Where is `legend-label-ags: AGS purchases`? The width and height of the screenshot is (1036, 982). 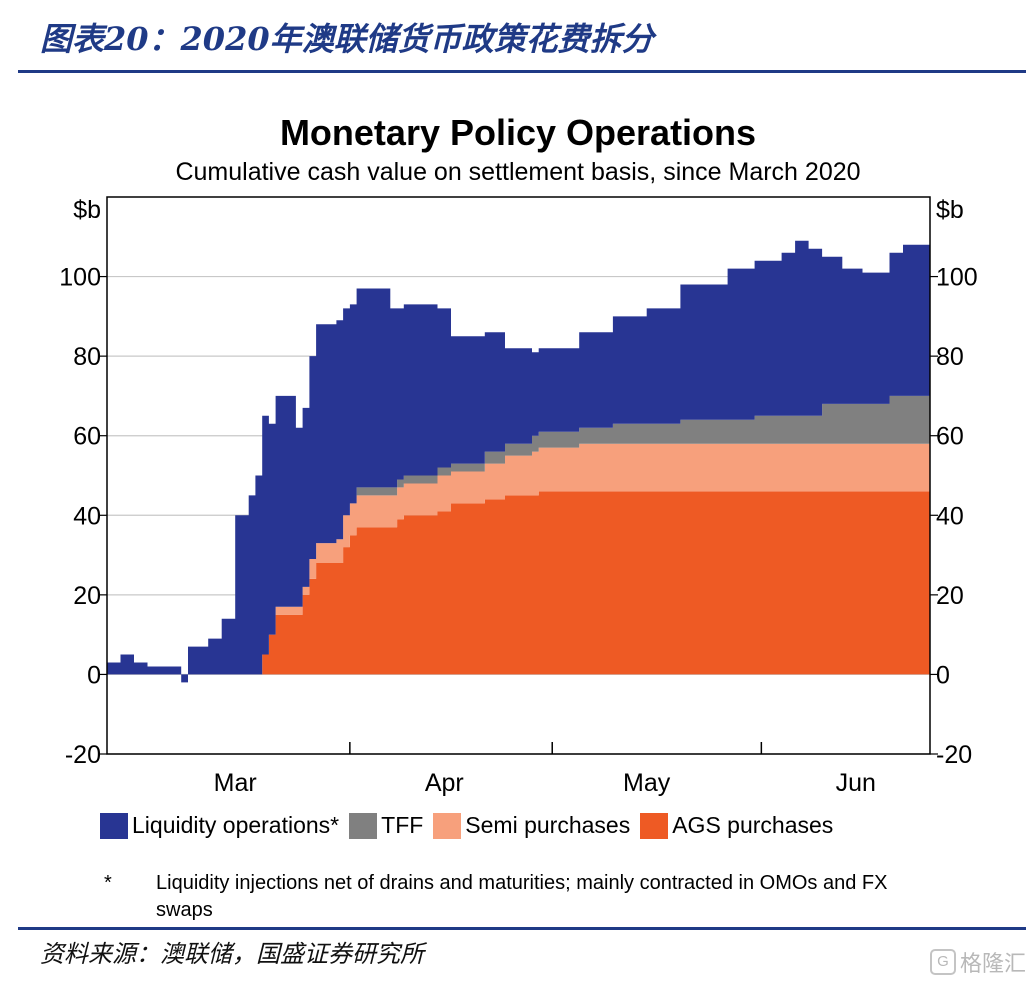
legend-label-ags: AGS purchases is located at coordinates (753, 825).